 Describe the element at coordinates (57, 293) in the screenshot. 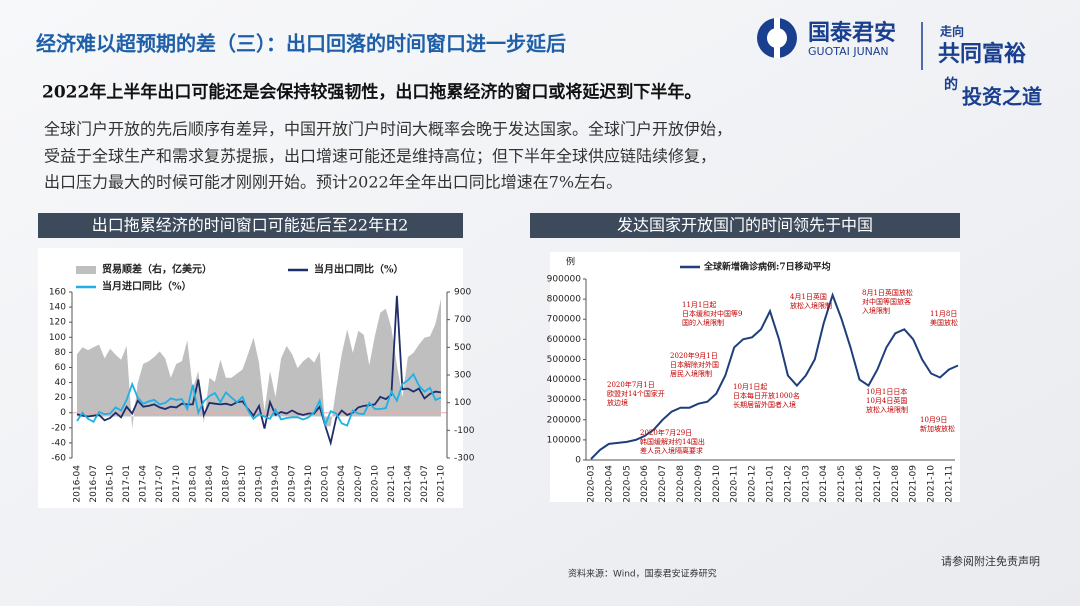

I see `y-tick-label: 160` at that location.